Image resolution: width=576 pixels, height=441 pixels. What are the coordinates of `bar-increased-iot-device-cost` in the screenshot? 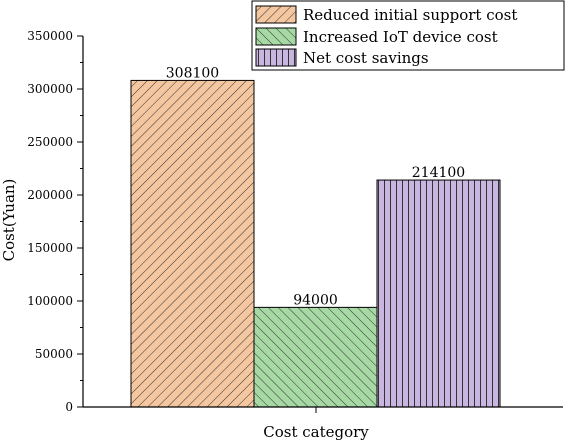 It's located at (315, 357).